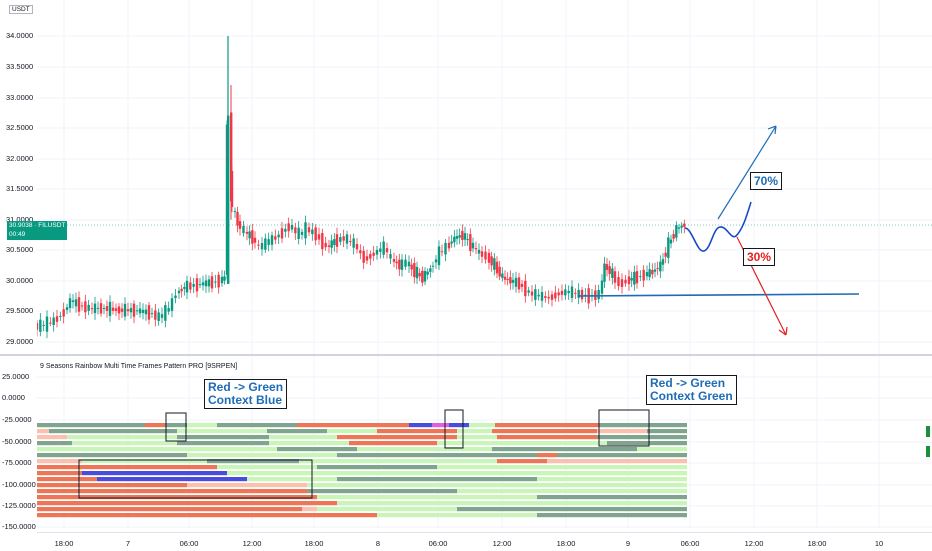 The height and width of the screenshot is (551, 932). What do you see at coordinates (718, 226) in the screenshot?
I see `projected-wave` at bounding box center [718, 226].